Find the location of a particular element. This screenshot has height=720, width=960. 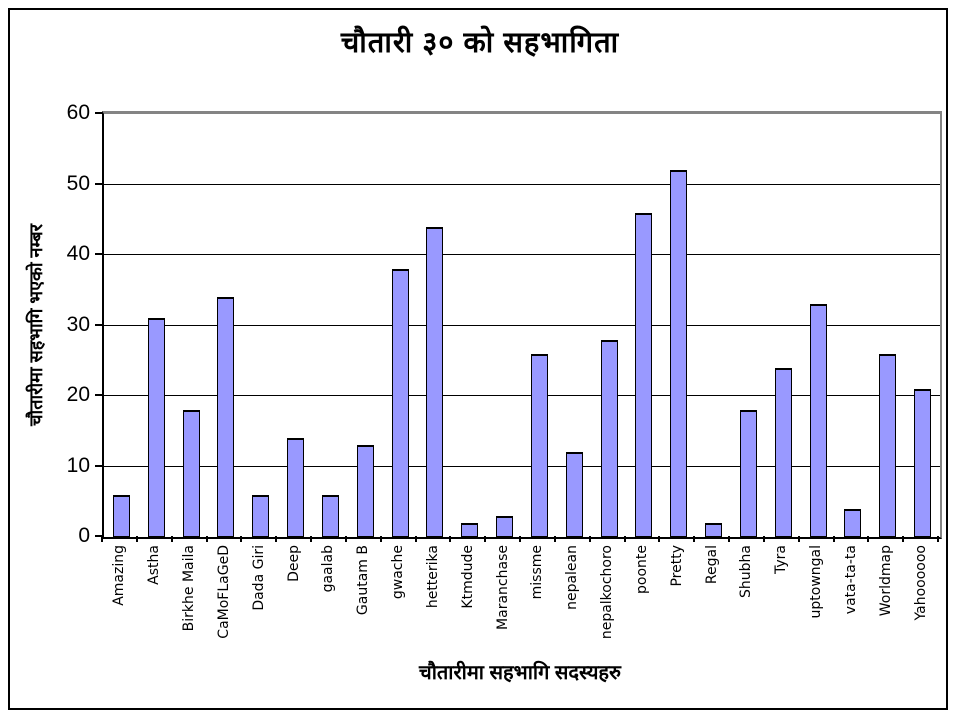

x-category-label-text: hetterika is located at coordinates (432, 577).